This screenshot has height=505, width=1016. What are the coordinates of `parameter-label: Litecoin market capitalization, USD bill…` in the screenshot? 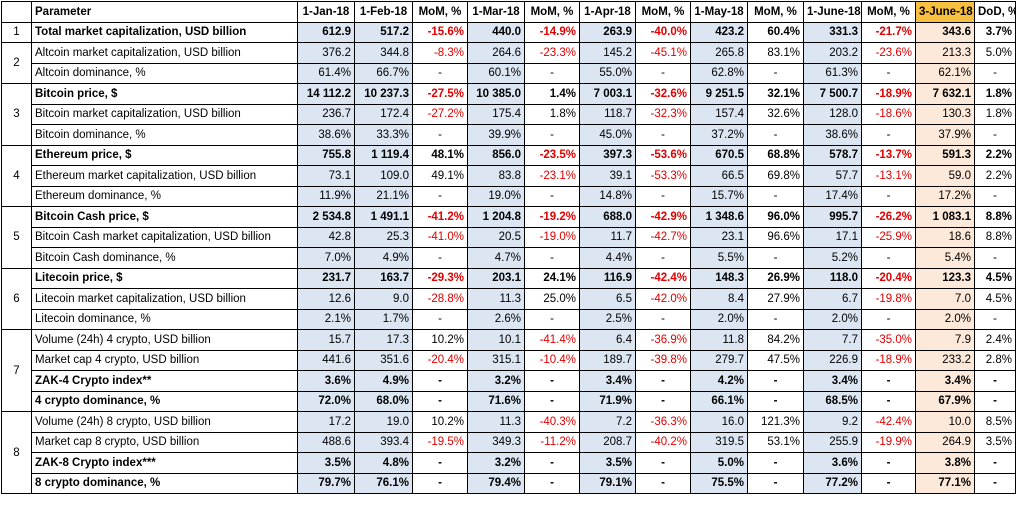 It's located at (164, 299).